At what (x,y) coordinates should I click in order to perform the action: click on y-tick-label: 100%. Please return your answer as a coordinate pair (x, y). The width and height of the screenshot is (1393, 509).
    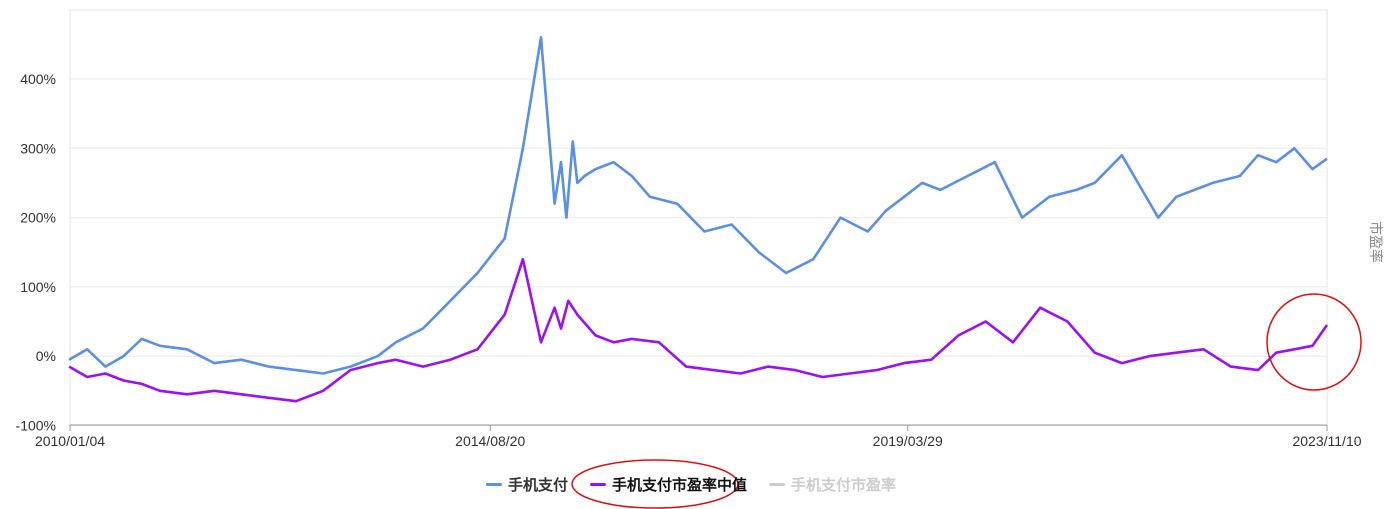
    Looking at the image, I should click on (38, 287).